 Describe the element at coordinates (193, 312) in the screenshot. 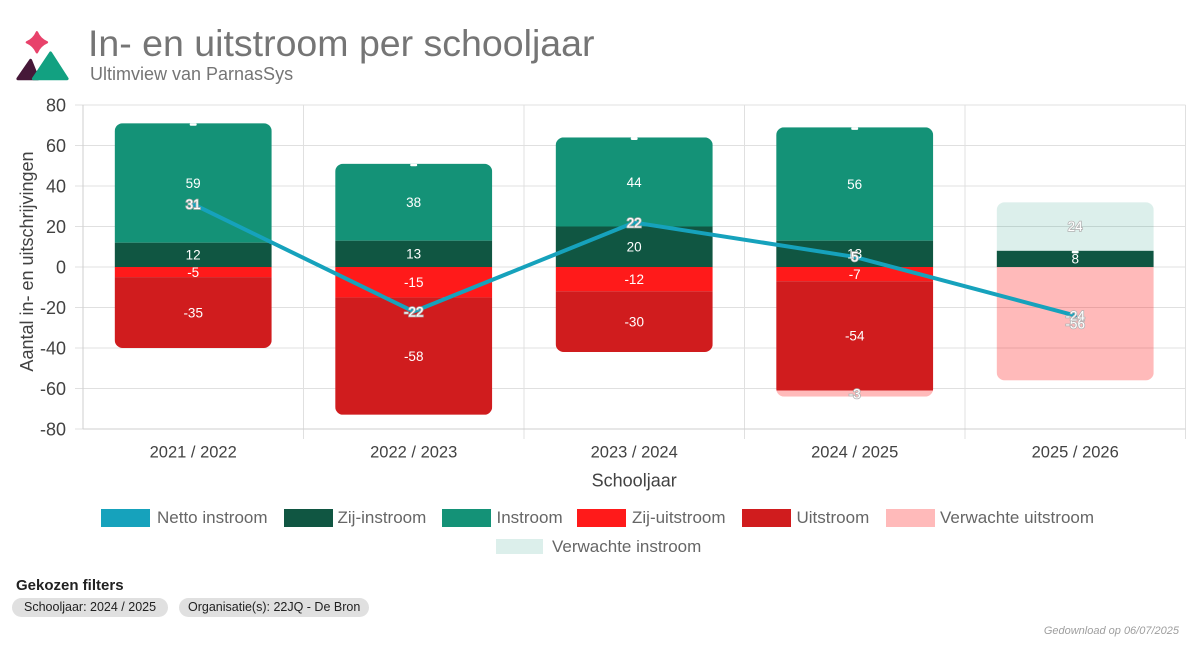

I see `svg-text: -35` at that location.